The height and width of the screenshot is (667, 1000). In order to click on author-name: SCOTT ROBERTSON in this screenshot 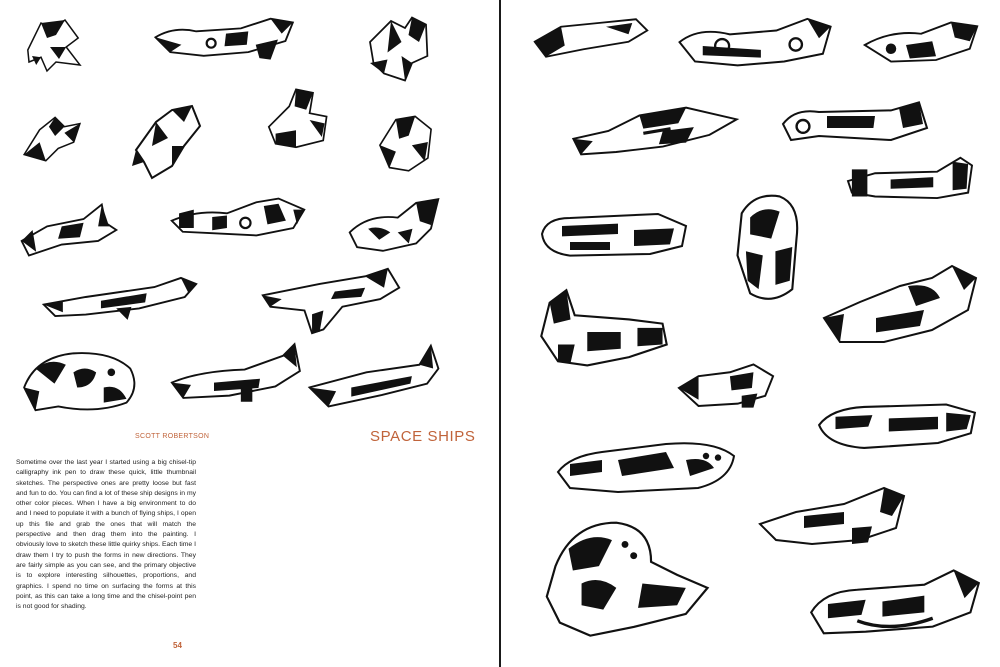, I will do `click(172, 436)`.